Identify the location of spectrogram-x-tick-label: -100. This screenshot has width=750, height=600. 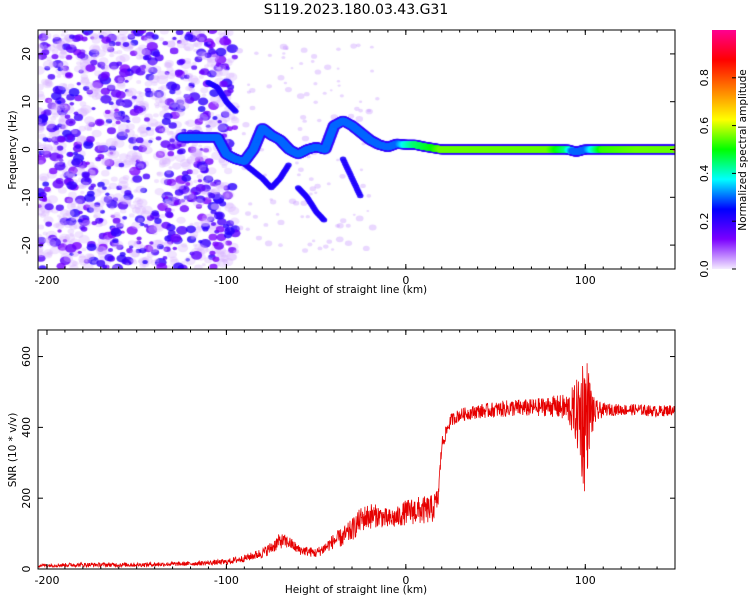
(226, 280).